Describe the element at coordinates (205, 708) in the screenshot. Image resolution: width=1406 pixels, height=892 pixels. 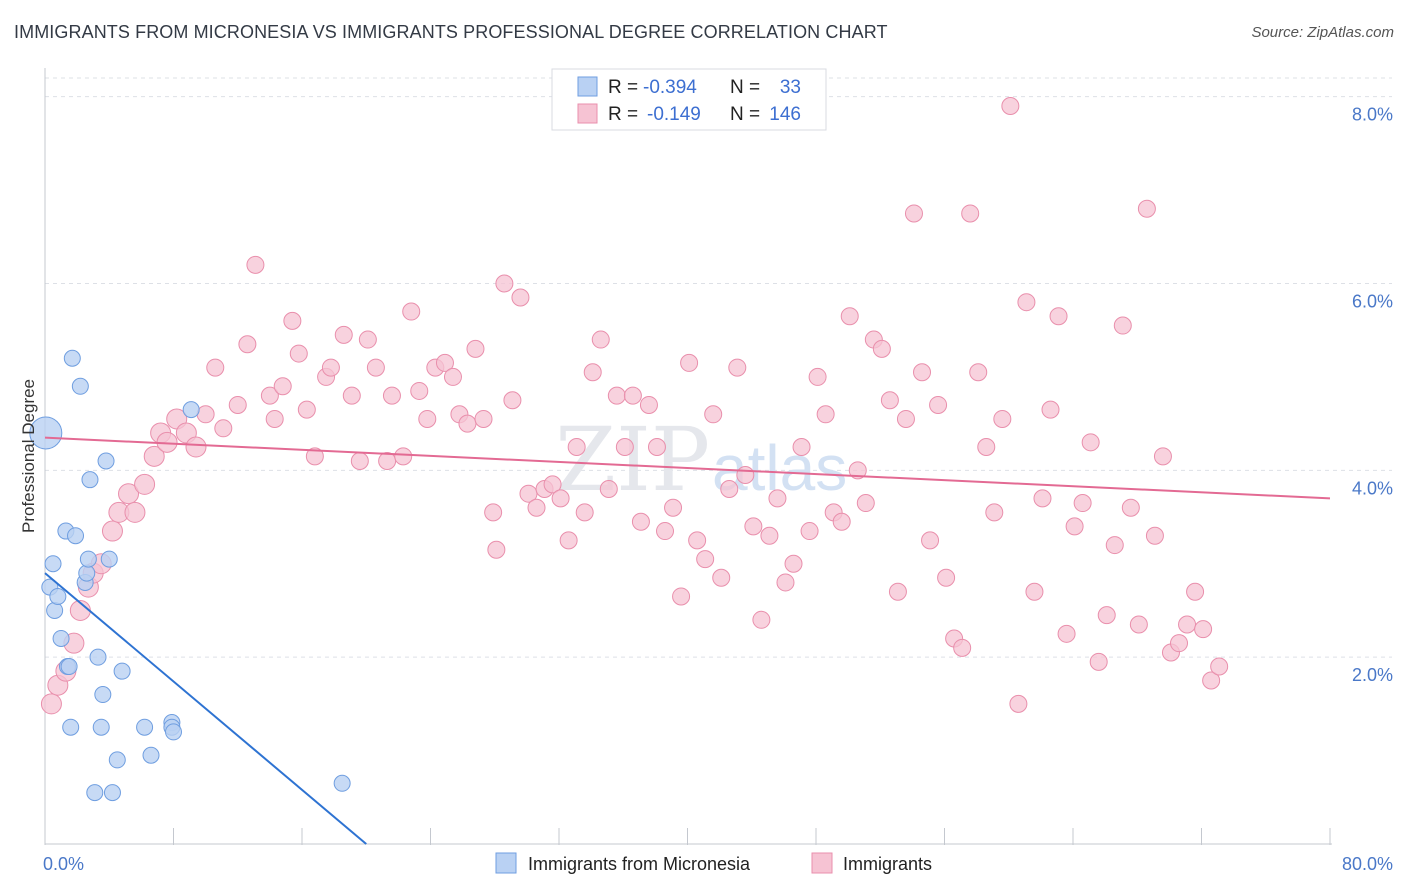
I see `micronesia-trend-line` at that location.